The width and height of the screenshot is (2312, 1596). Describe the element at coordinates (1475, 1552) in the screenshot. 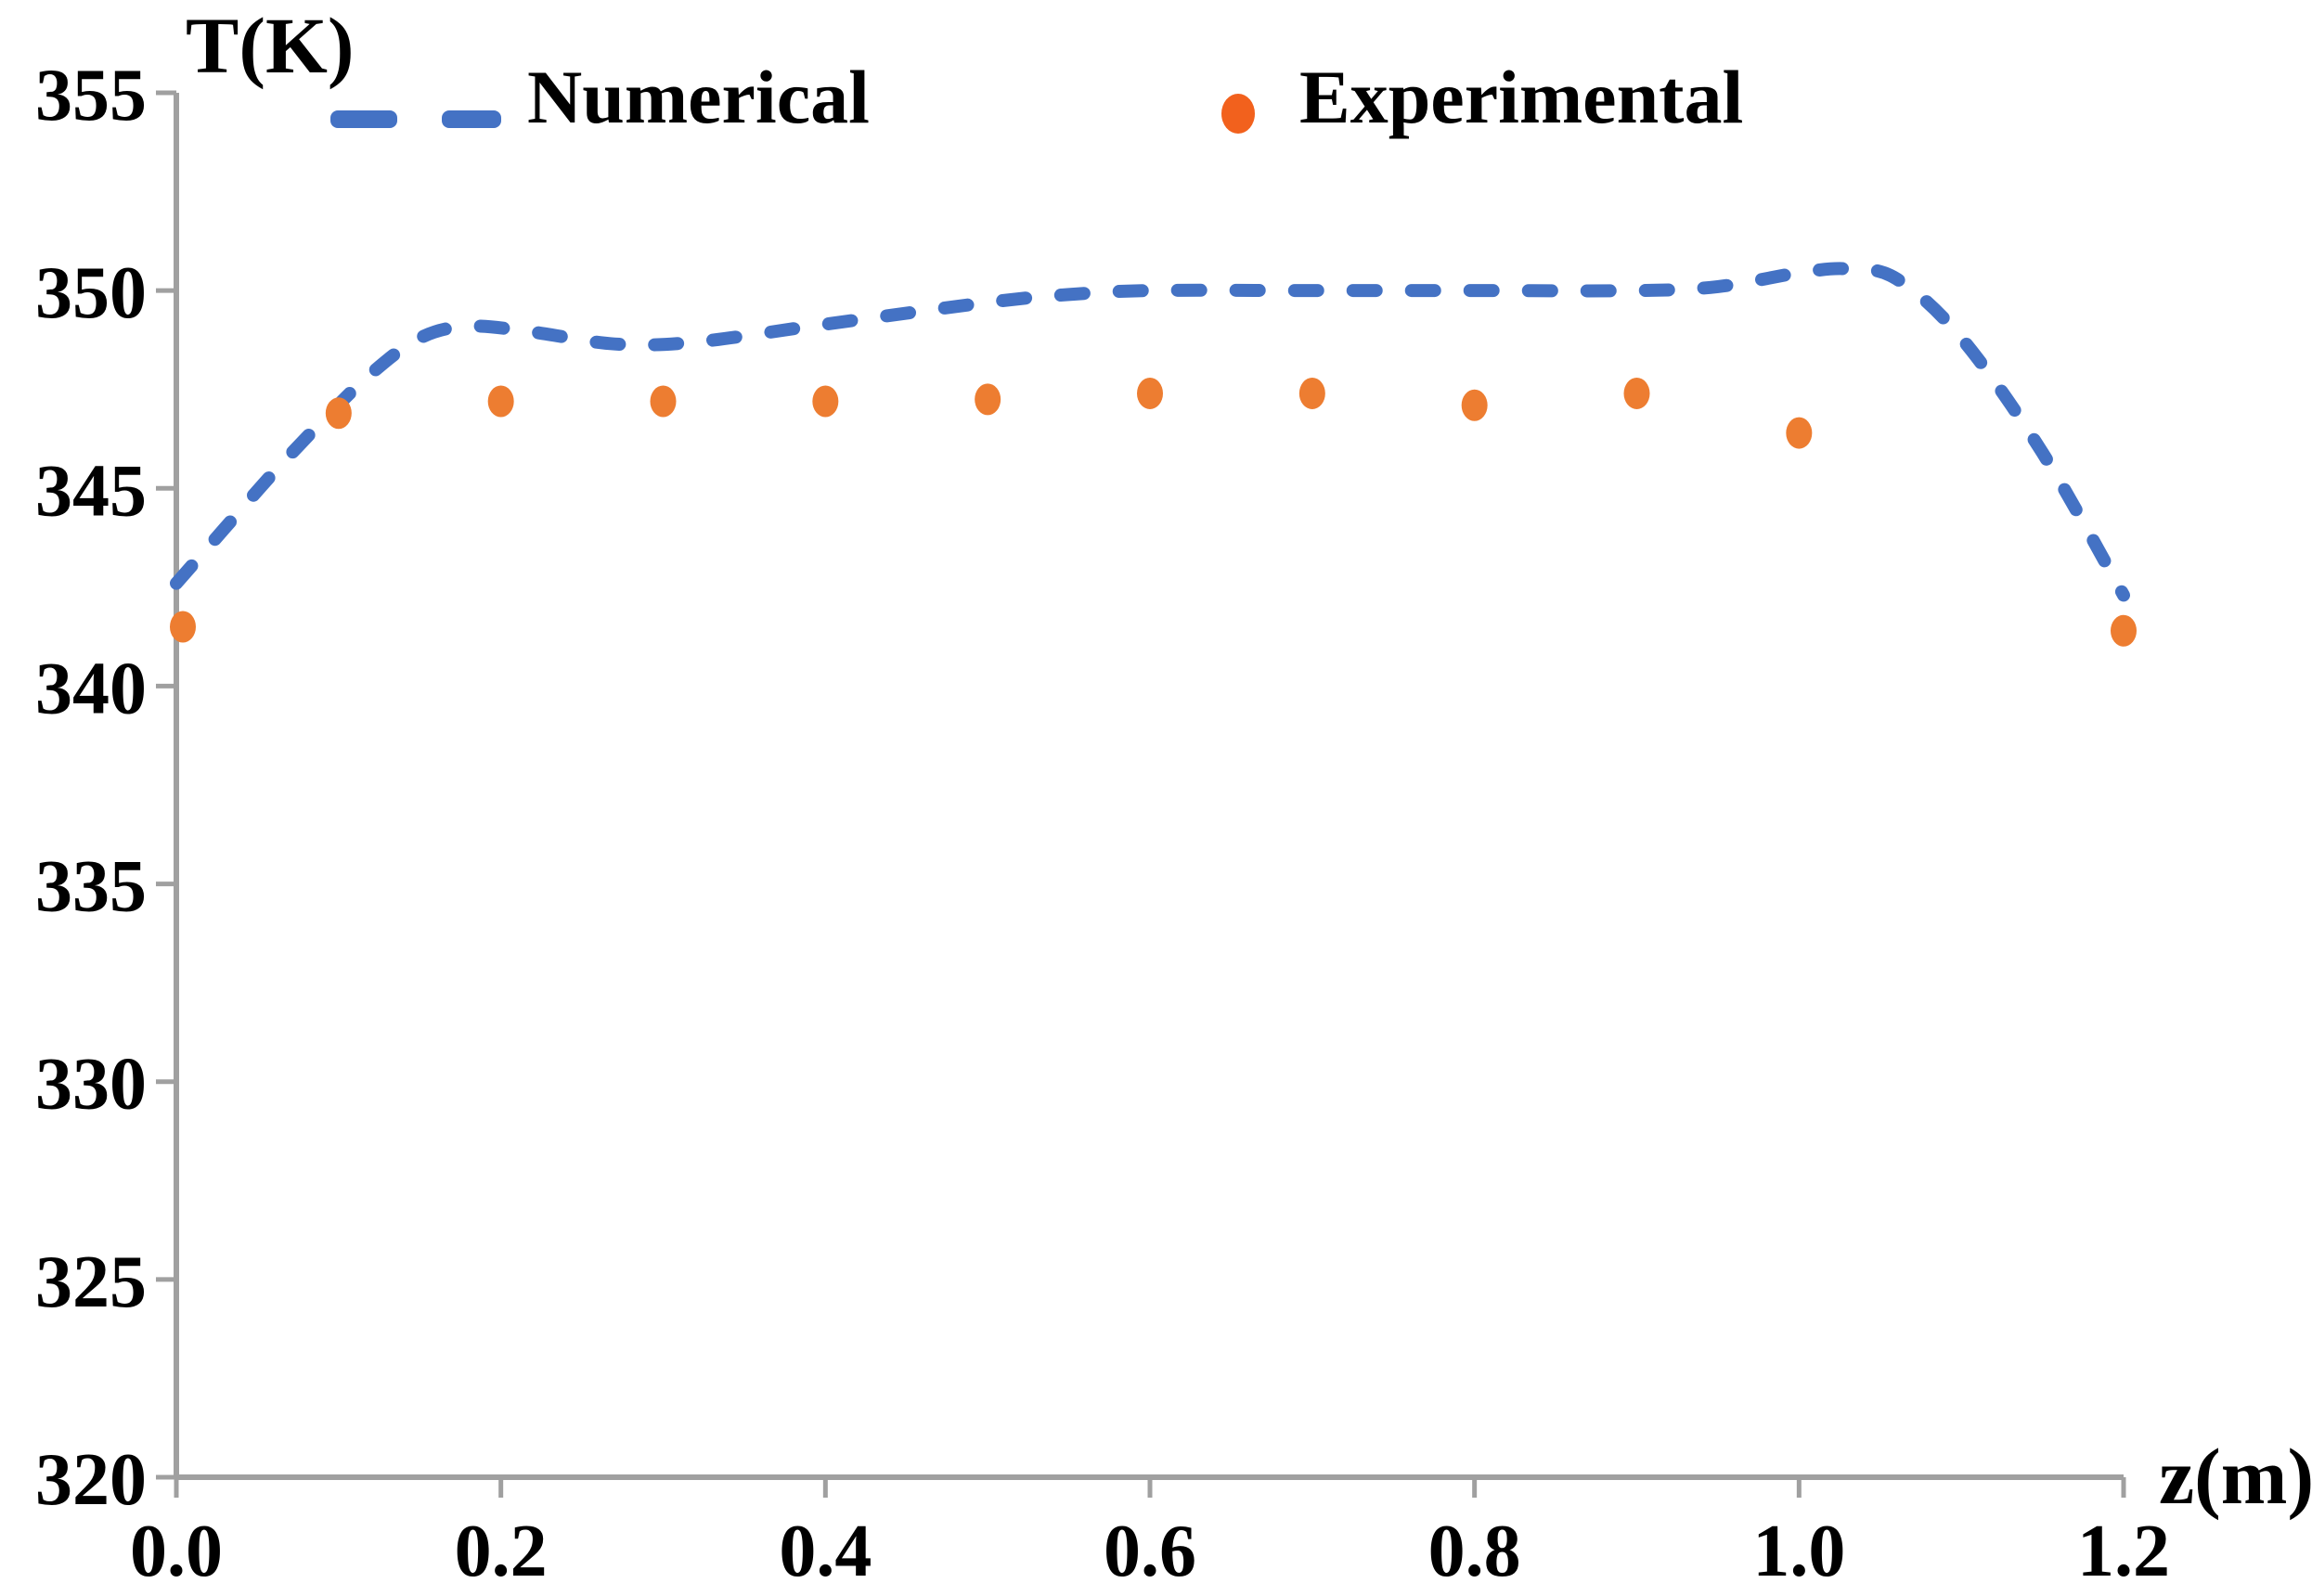

I see `x-tick-label: 0.8` at that location.